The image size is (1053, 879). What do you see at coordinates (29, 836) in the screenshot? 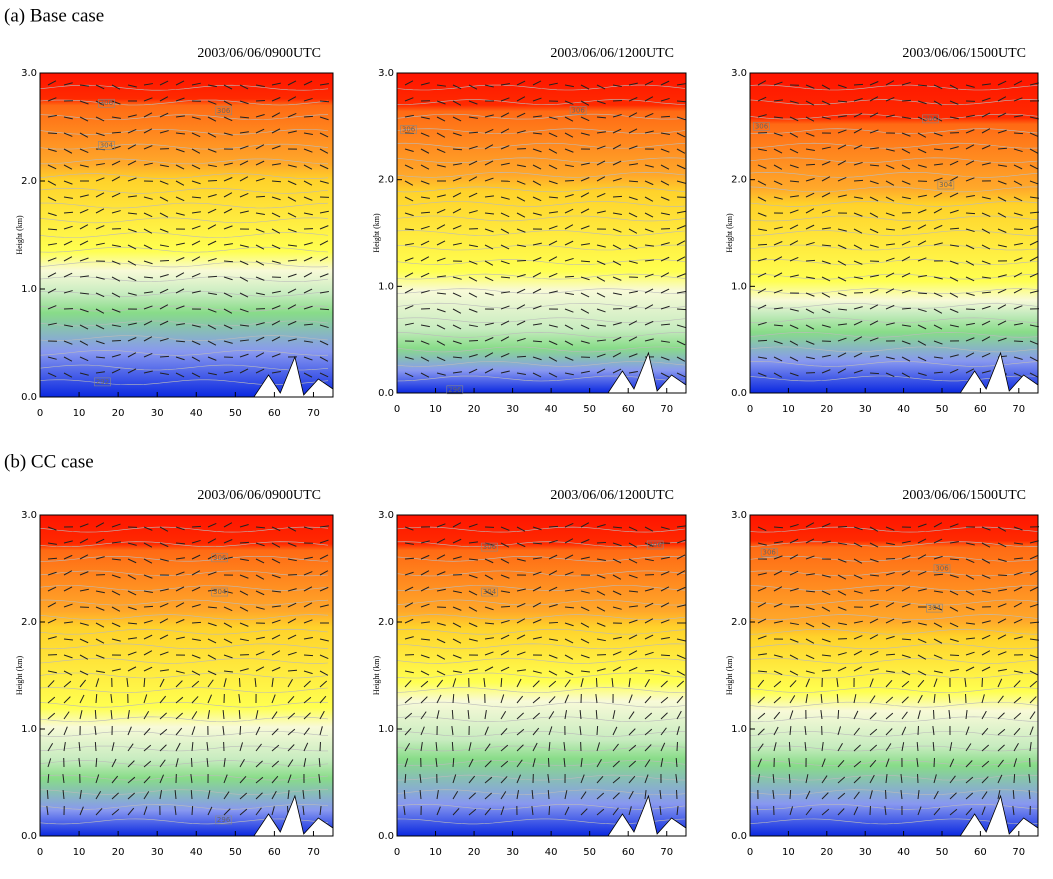
I see `y-tick-label: 0.0` at bounding box center [29, 836].